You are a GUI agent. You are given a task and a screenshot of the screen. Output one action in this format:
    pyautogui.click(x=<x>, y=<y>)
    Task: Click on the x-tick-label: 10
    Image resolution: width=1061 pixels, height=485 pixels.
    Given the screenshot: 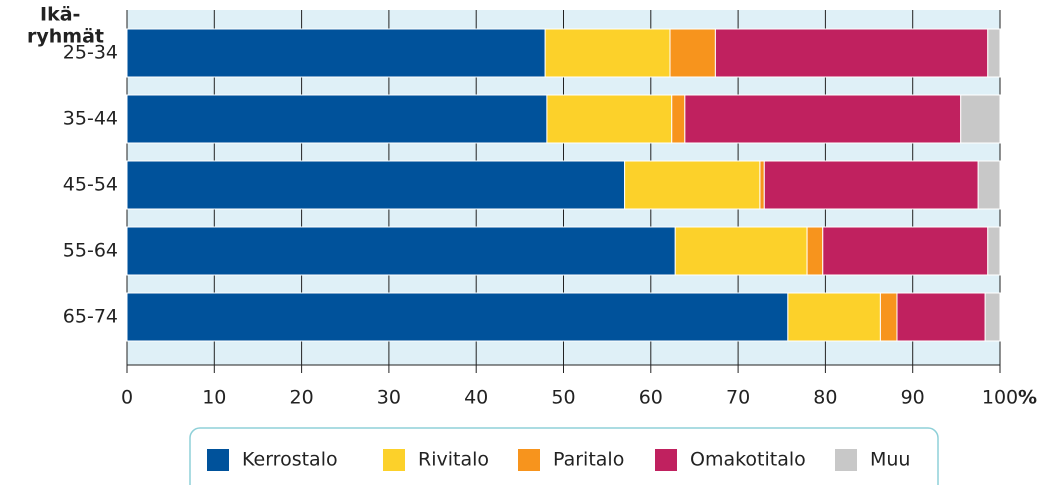 What is the action you would take?
    pyautogui.click(x=214, y=398)
    